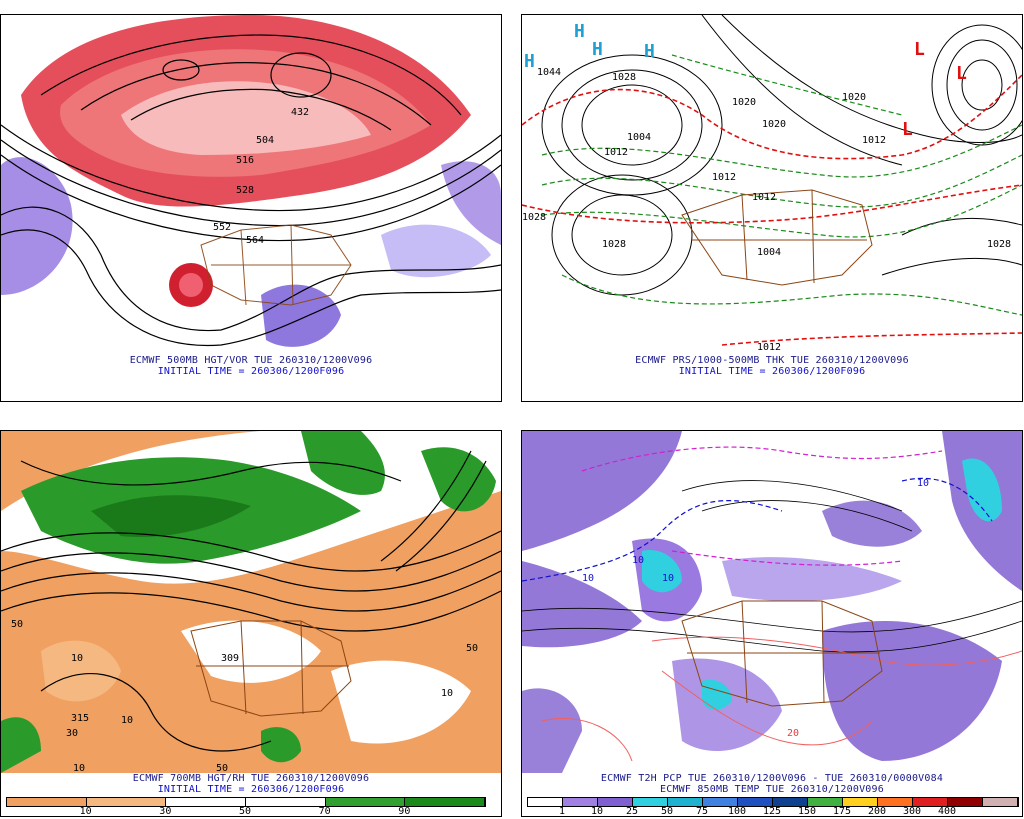  What do you see at coordinates (300, 112) in the screenshot?
I see `contour-label: 432` at bounding box center [300, 112].